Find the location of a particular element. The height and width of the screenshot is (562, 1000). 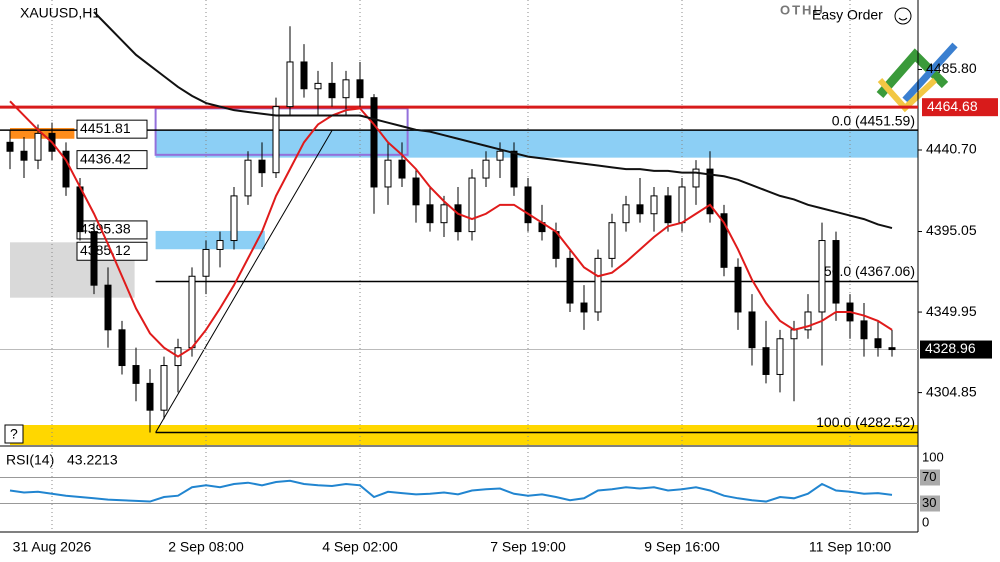

smiley is located at coordinates (903, 16).